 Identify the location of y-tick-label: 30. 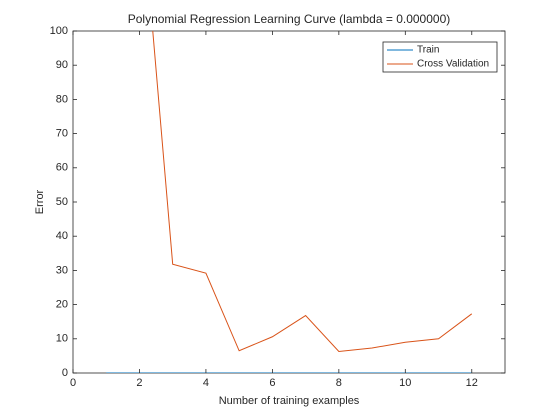
(62, 270).